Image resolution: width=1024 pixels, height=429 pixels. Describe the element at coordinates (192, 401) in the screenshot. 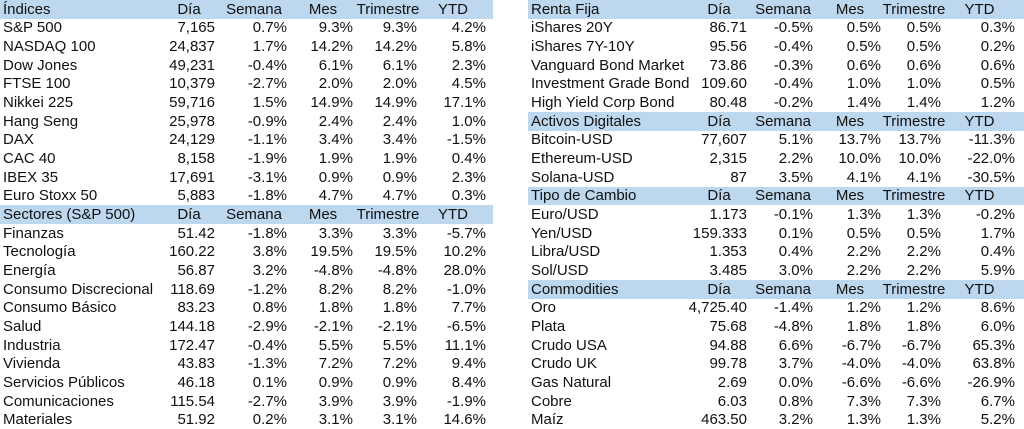

I see `asset-value: 115.54` at that location.